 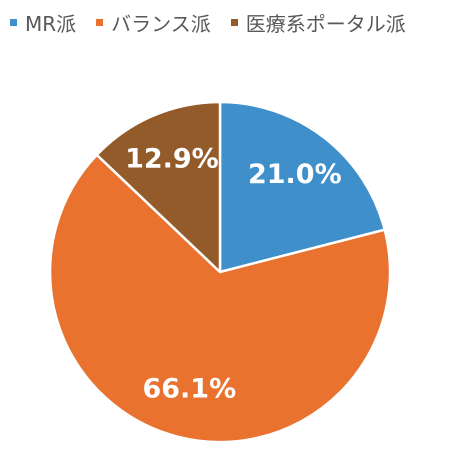 I want to click on legend-swatch-portal, so click(x=234, y=22).